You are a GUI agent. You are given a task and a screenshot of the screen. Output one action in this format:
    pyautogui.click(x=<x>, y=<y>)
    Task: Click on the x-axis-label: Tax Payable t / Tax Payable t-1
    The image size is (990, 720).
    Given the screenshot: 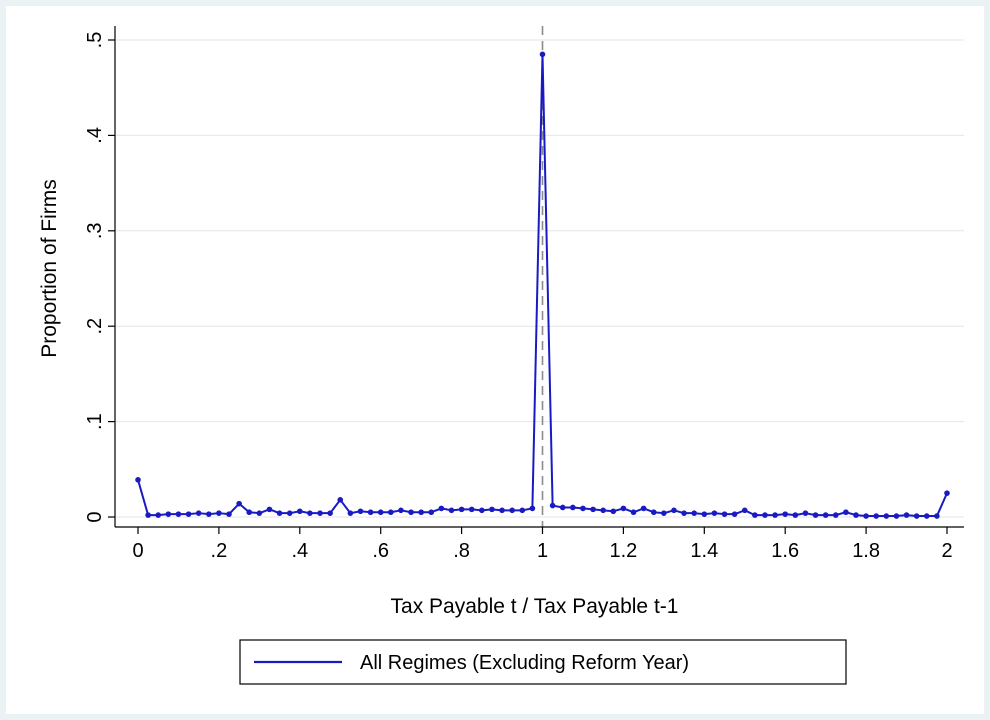 What is the action you would take?
    pyautogui.click(x=535, y=606)
    